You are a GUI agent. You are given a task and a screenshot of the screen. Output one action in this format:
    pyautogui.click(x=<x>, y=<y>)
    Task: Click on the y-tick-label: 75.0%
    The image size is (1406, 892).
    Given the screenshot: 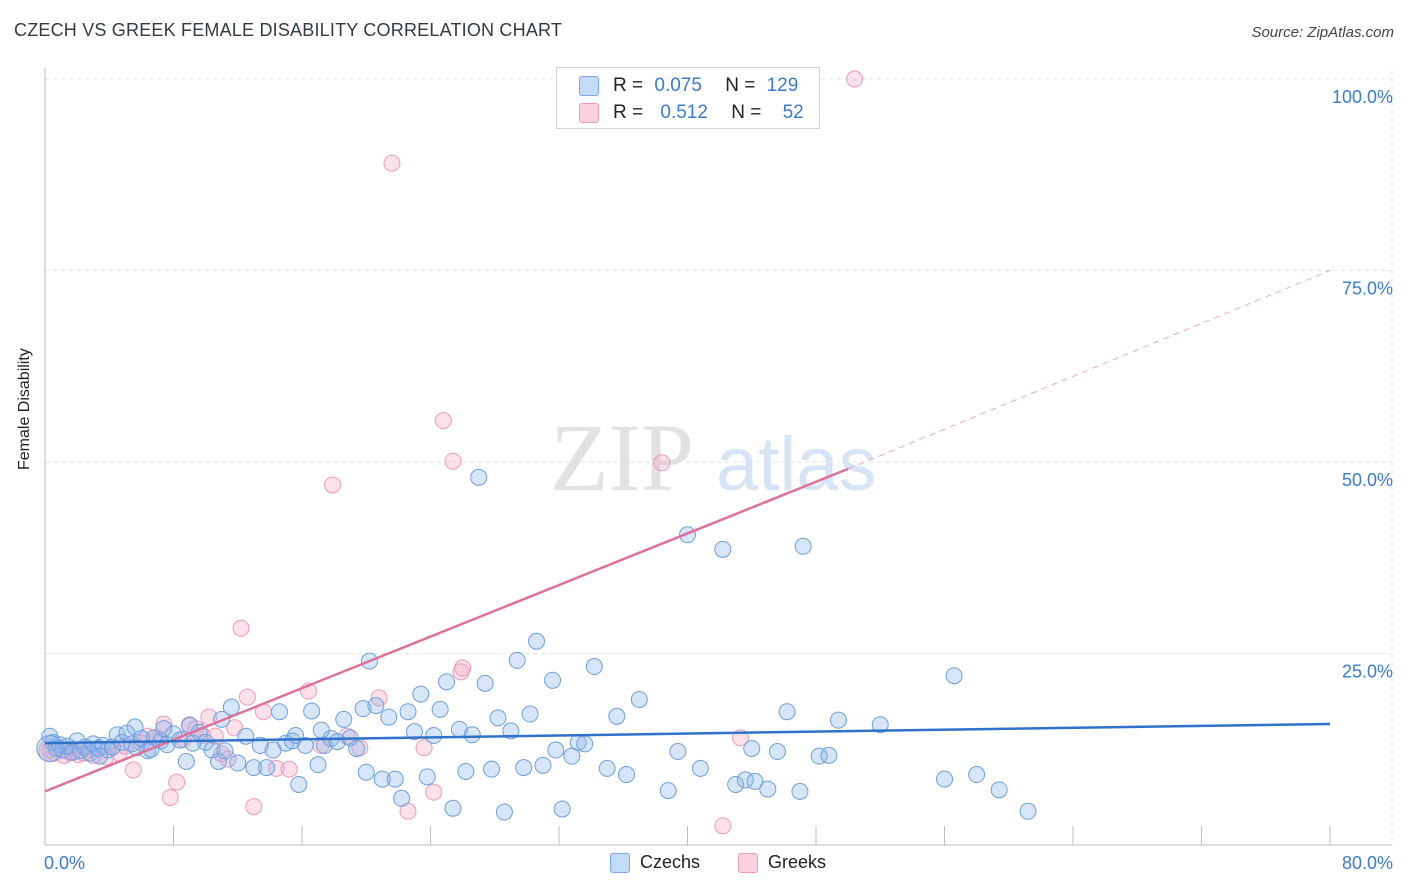 What is the action you would take?
    pyautogui.click(x=1367, y=289)
    